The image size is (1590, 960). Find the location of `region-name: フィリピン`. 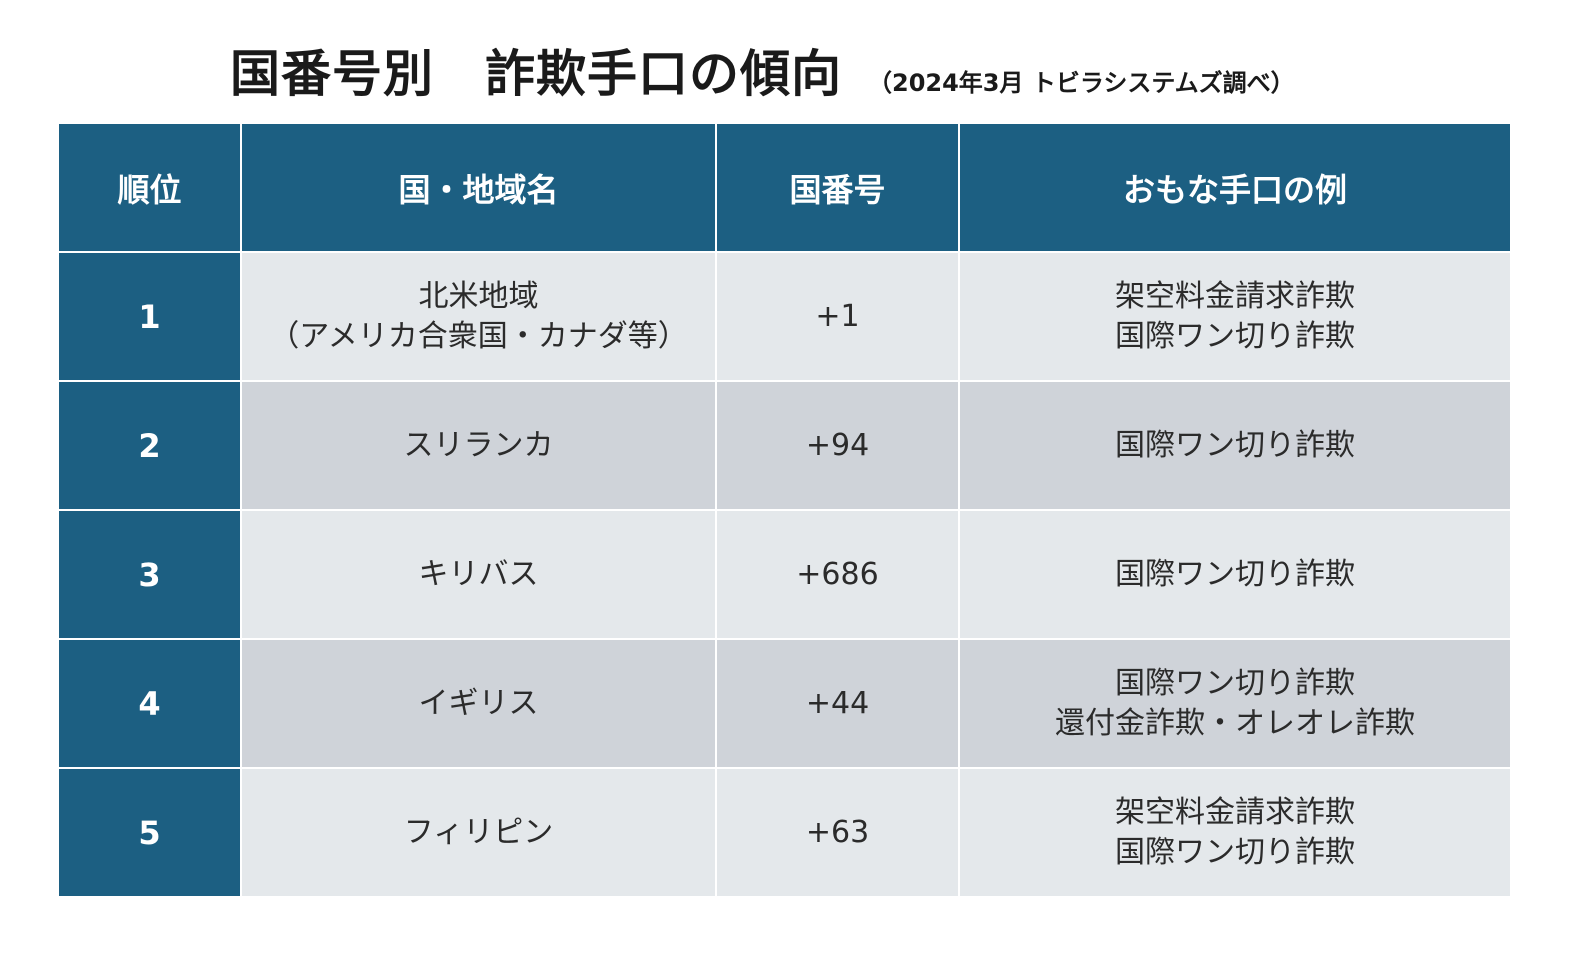

region-name: フィリピン is located at coordinates (478, 832).